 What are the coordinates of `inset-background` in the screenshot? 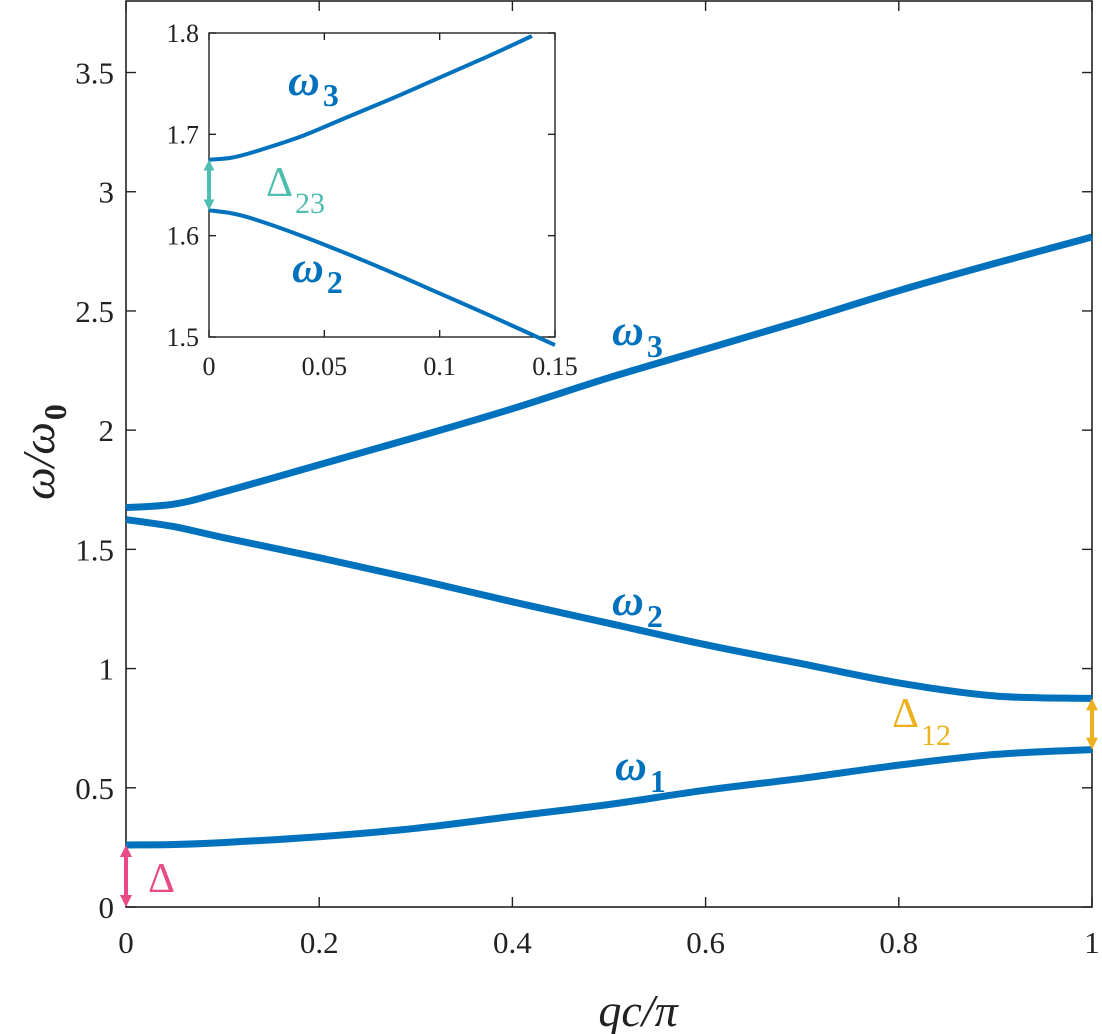 It's located at (382, 185).